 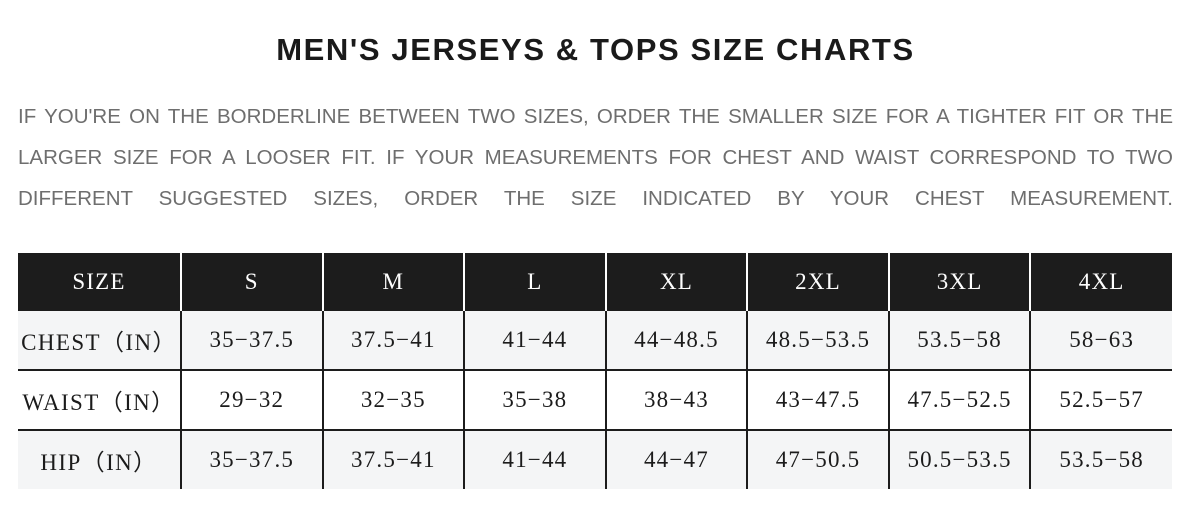 I want to click on cell-hip-l: 41−44, so click(x=535, y=459).